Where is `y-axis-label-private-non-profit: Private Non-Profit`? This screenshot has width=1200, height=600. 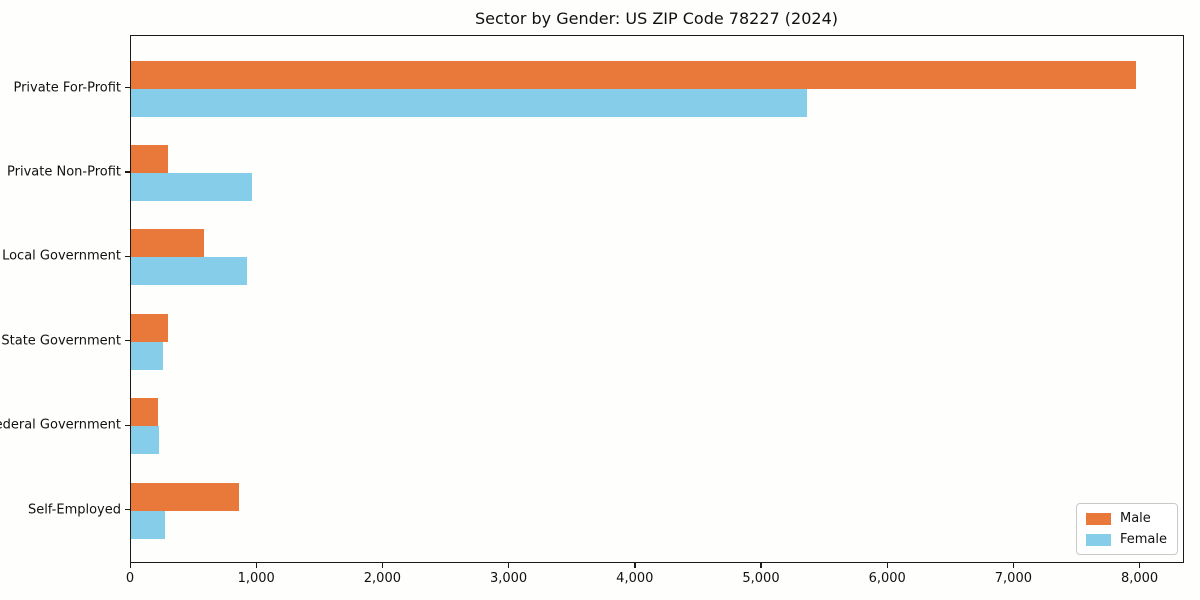 y-axis-label-private-non-profit: Private Non-Profit is located at coordinates (64, 172).